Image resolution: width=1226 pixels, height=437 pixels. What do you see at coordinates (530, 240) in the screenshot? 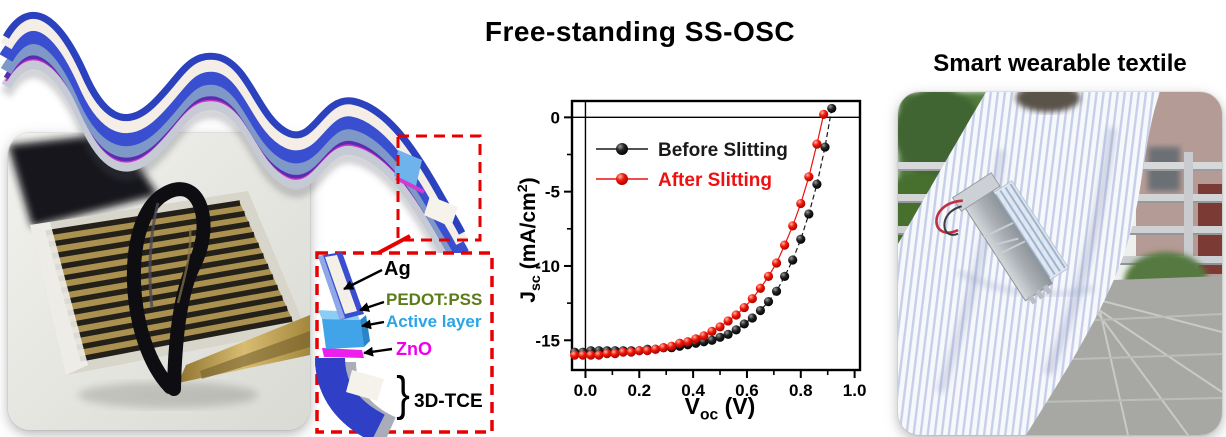
I see `y-axis-label: Jsc (mA/cm2)` at bounding box center [530, 240].